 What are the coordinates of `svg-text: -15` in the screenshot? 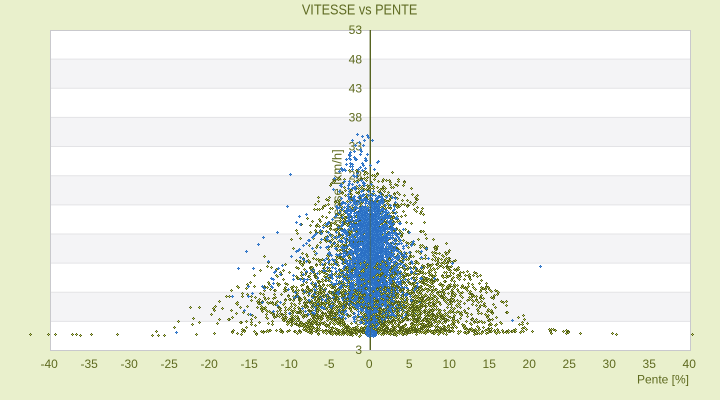 It's located at (250, 364).